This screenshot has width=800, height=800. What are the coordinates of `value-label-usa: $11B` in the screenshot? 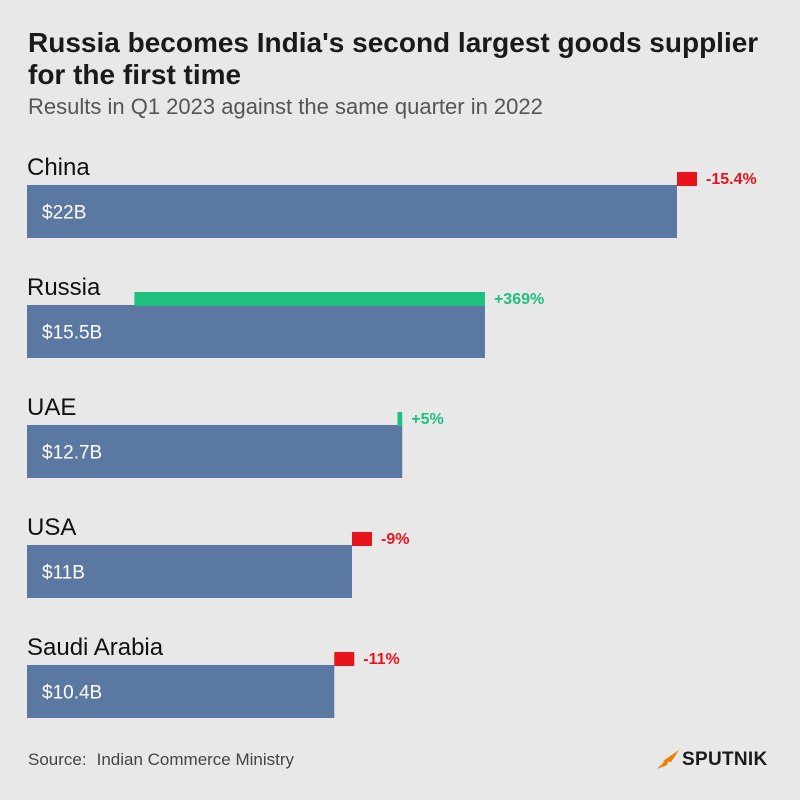 It's located at (63, 573).